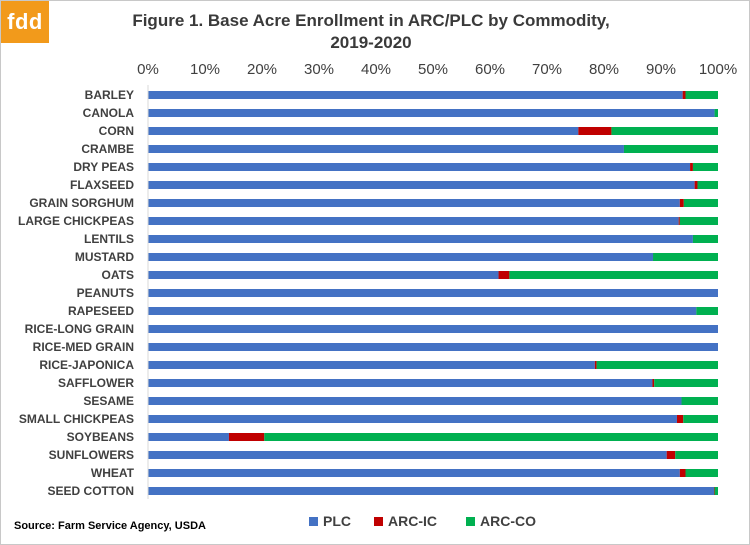 Image resolution: width=750 pixels, height=545 pixels. Describe the element at coordinates (337, 521) in the screenshot. I see `legend-label-plc: PLC` at that location.